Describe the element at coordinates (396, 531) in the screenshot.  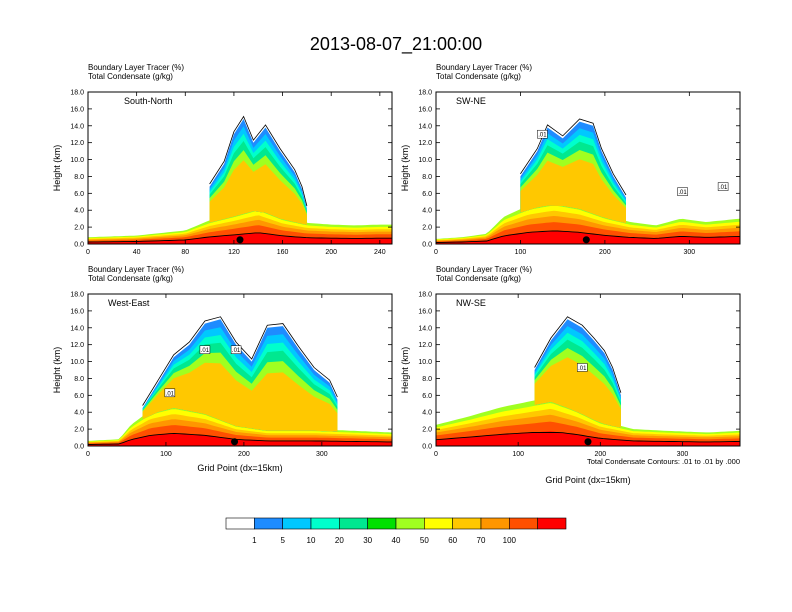
I see `colorbar: 1 5 10 20 30 40 50 60 70 100` at that location.